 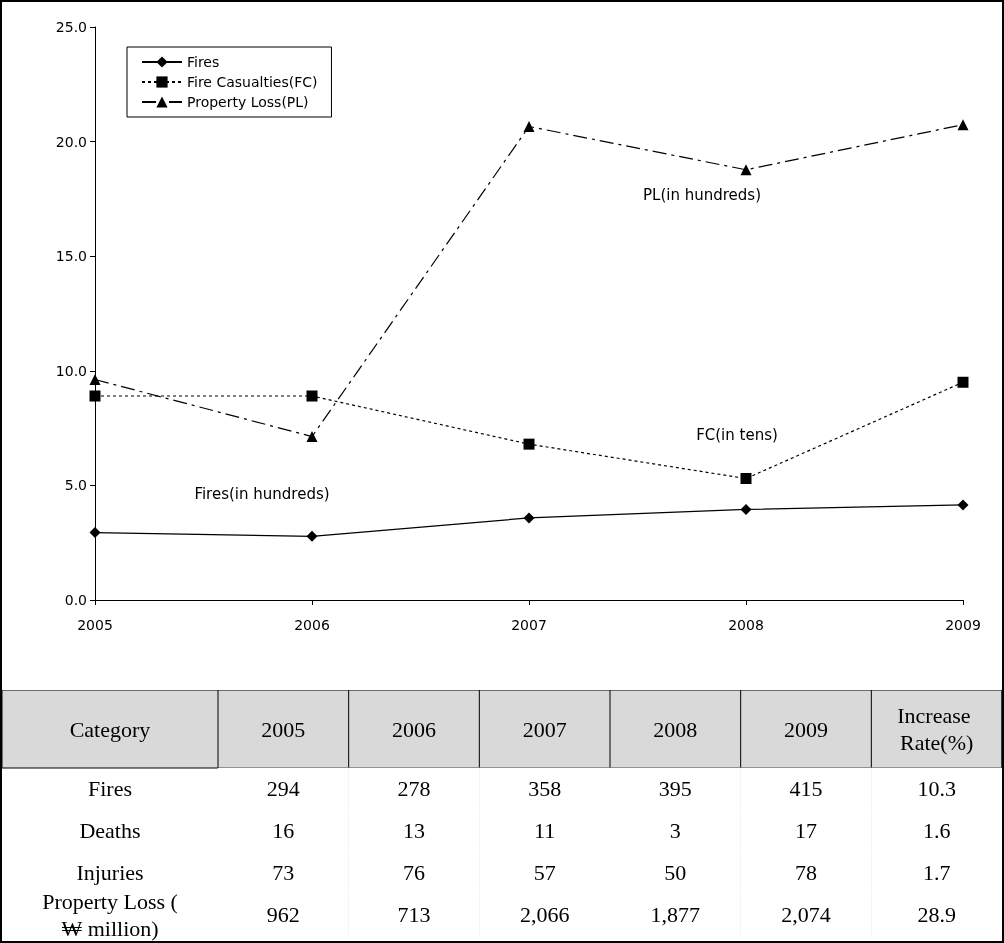 What do you see at coordinates (737, 435) in the screenshot?
I see `annotation: FC(in tens)` at bounding box center [737, 435].